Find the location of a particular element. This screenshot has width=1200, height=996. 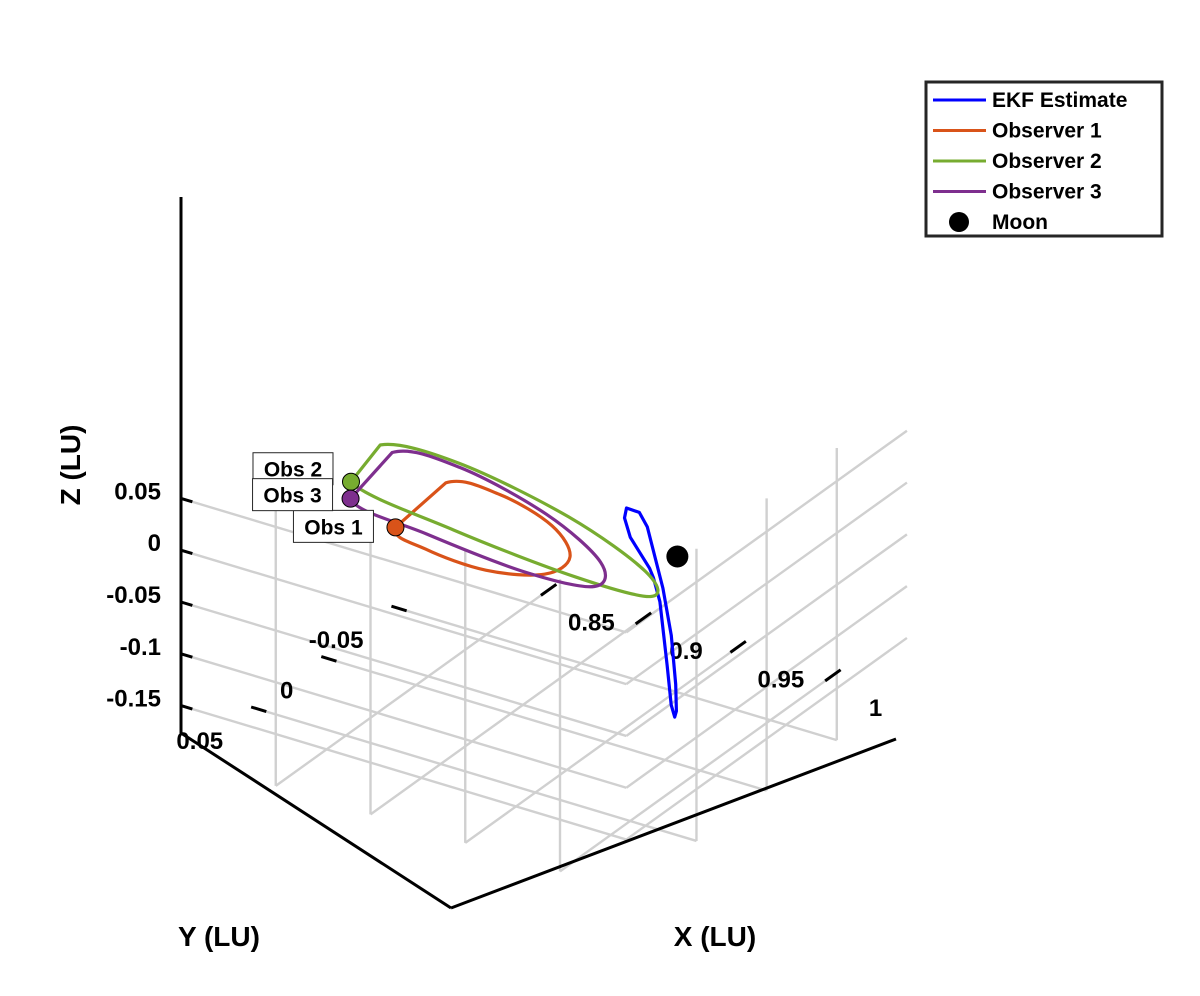

x-tick-label: 0.95 is located at coordinates (780, 679).